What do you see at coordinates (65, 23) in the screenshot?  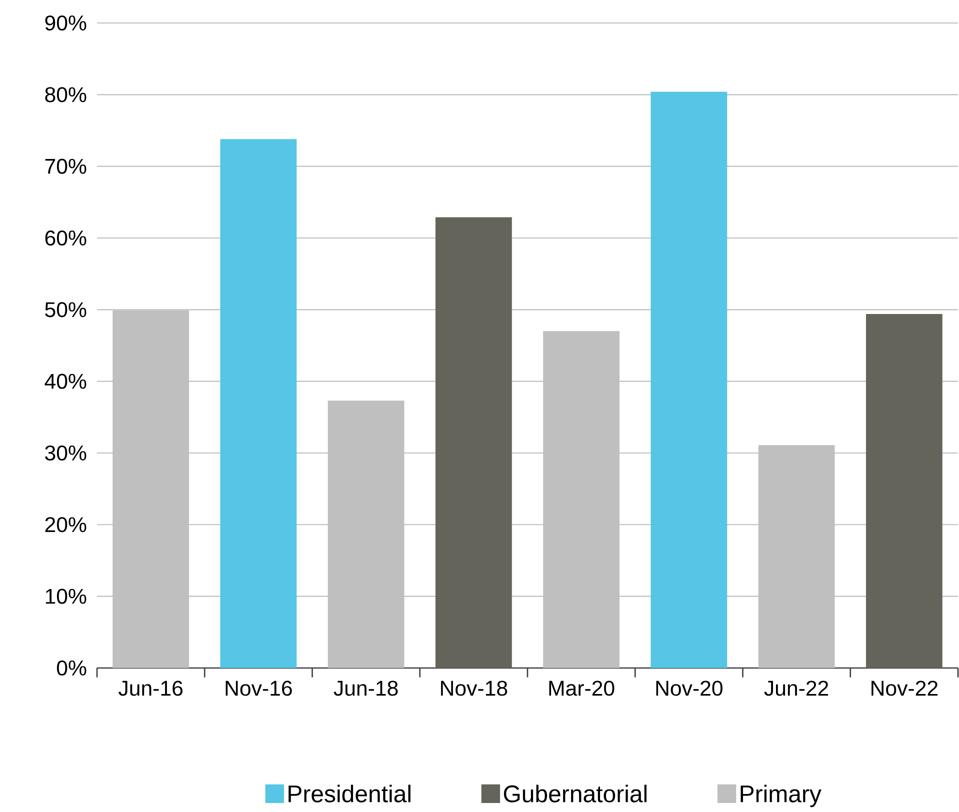 I see `y-tick-label: 90%` at bounding box center [65, 23].